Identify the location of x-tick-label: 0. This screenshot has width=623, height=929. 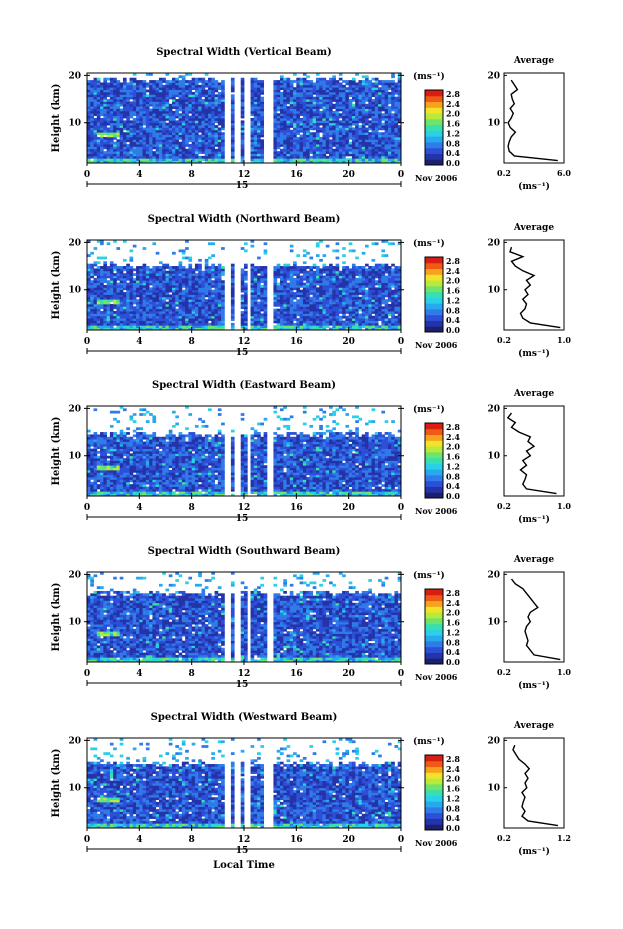
(87, 175).